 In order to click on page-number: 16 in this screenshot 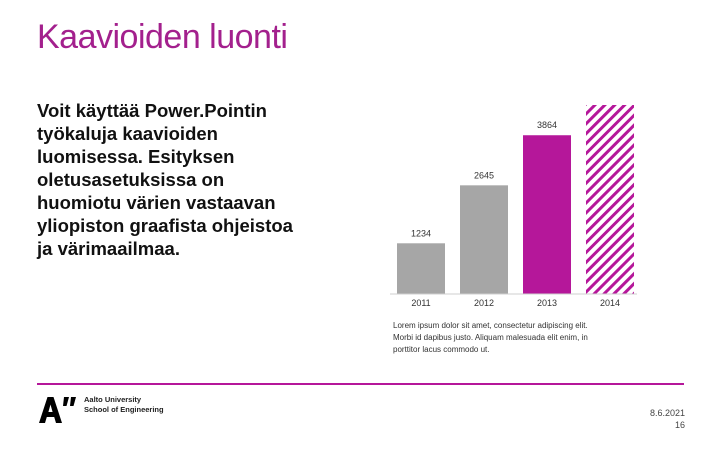, I will do `click(679, 425)`.